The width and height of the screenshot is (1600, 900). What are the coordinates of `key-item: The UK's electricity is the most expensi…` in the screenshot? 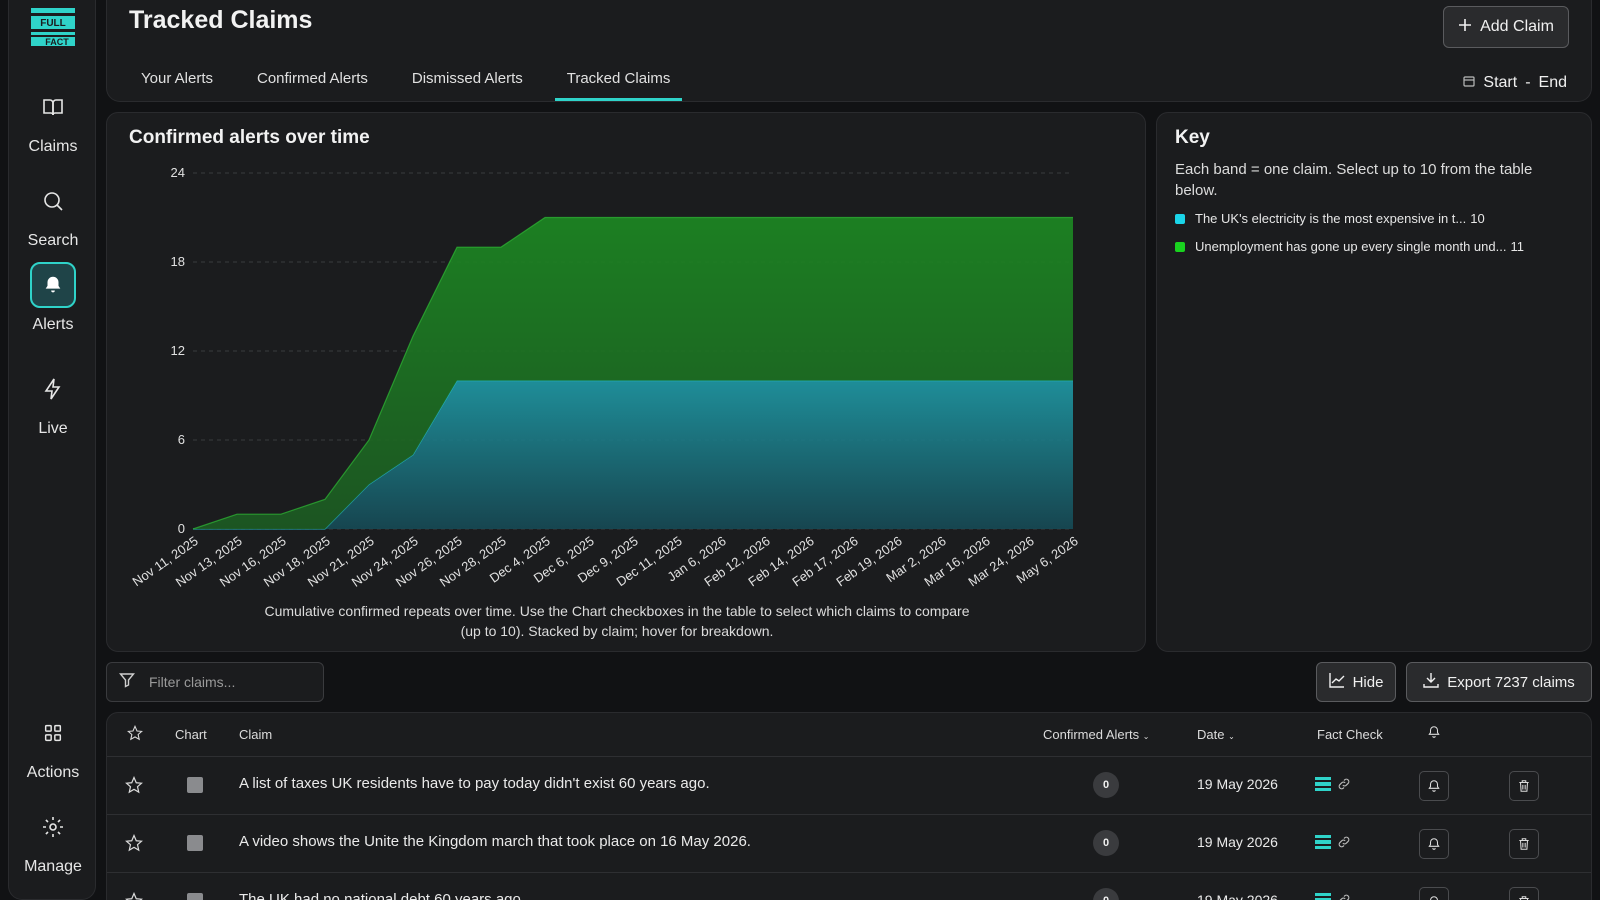 It's located at (1330, 218).